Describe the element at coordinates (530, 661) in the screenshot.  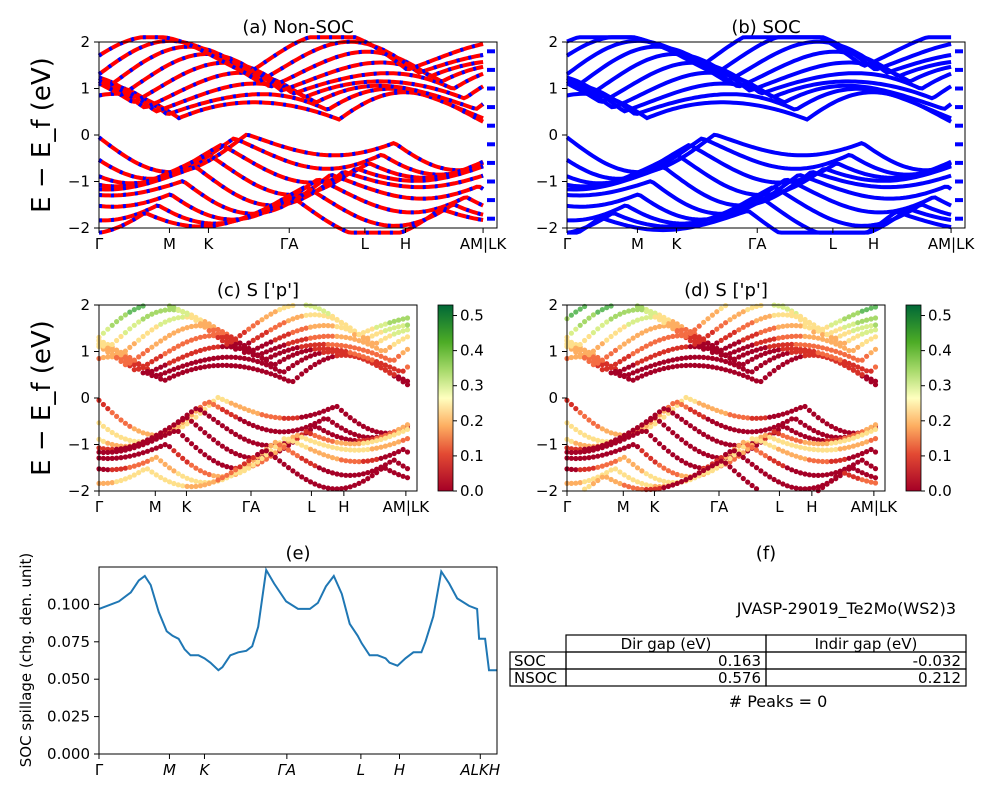
I see `row-label-soc: SOC` at that location.